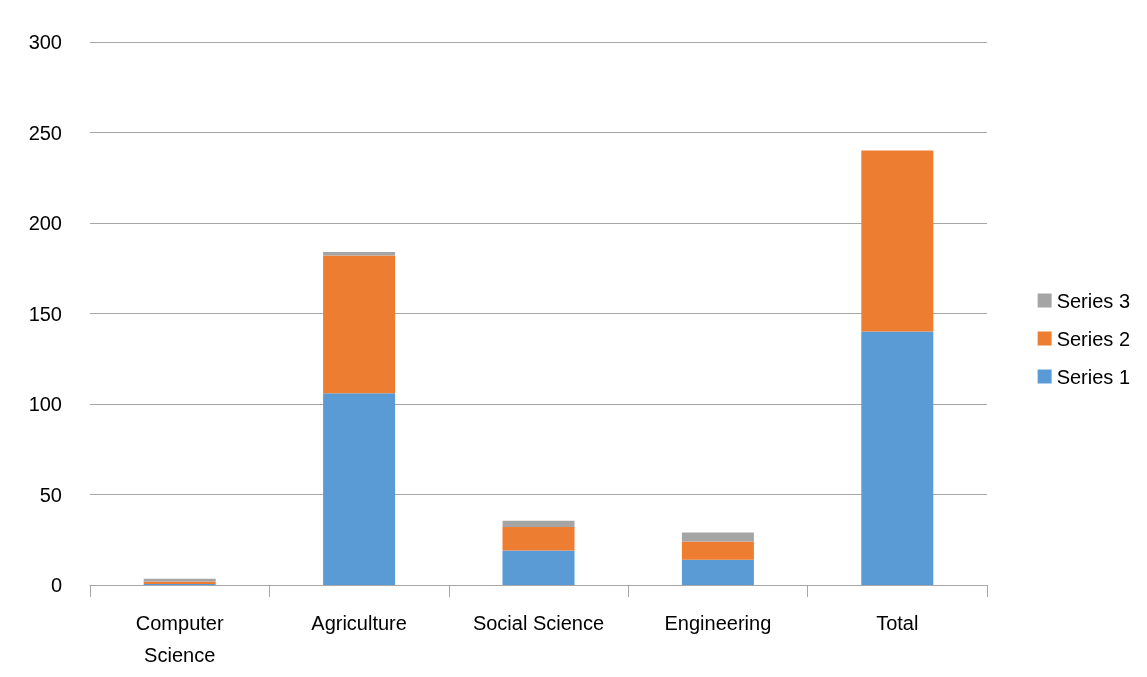 Image resolution: width=1147 pixels, height=677 pixels. What do you see at coordinates (179, 639) in the screenshot?
I see `x-tick-label: Computer Science` at bounding box center [179, 639].